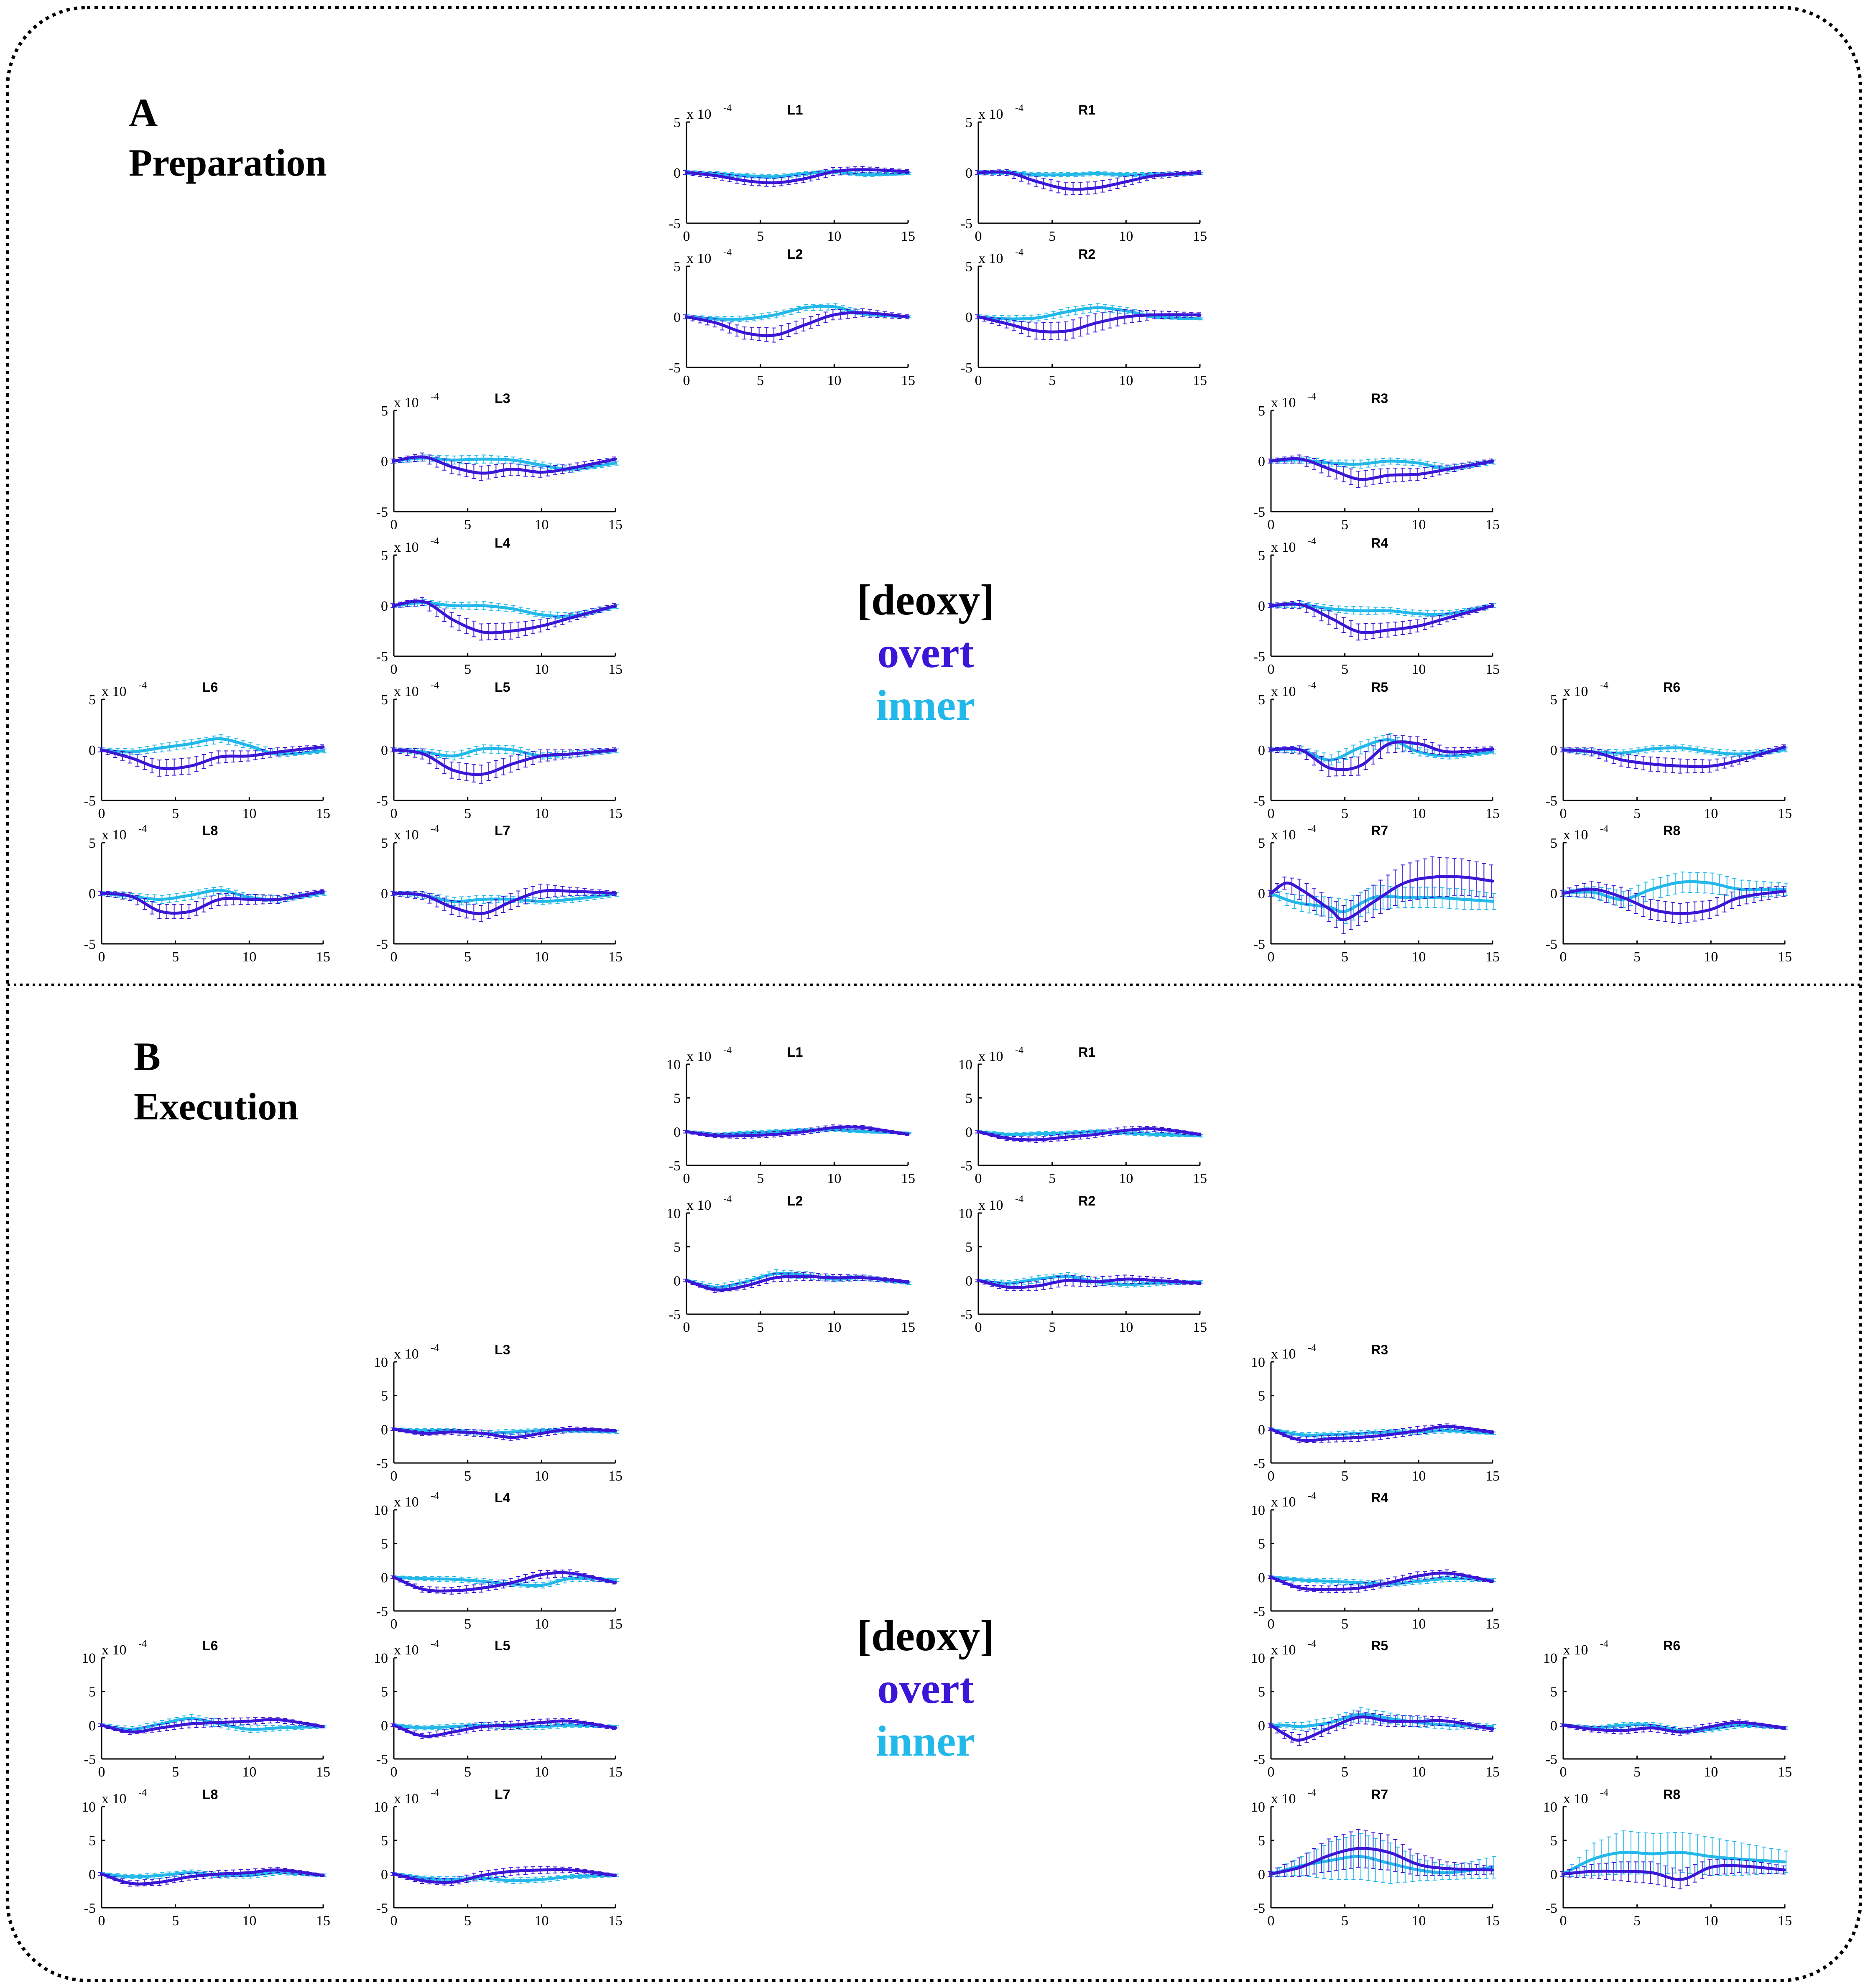 The width and height of the screenshot is (1868, 1988). I want to click on subplot-a-l5: 50-50 5 10 15x 10 -4 L5, so click(499, 750).